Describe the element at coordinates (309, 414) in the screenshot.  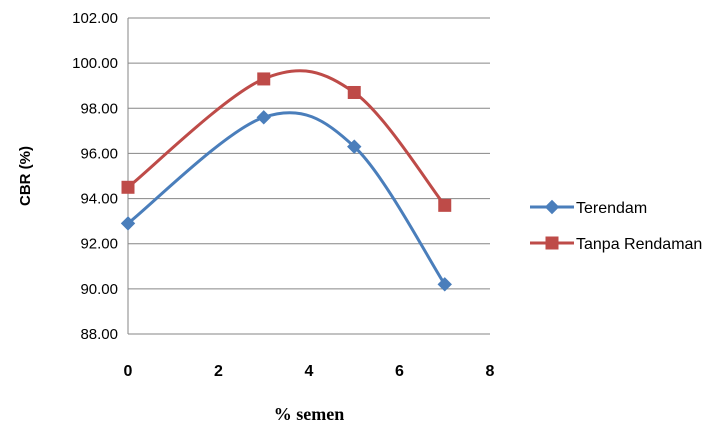
I see `x-axis-label: % semen` at that location.